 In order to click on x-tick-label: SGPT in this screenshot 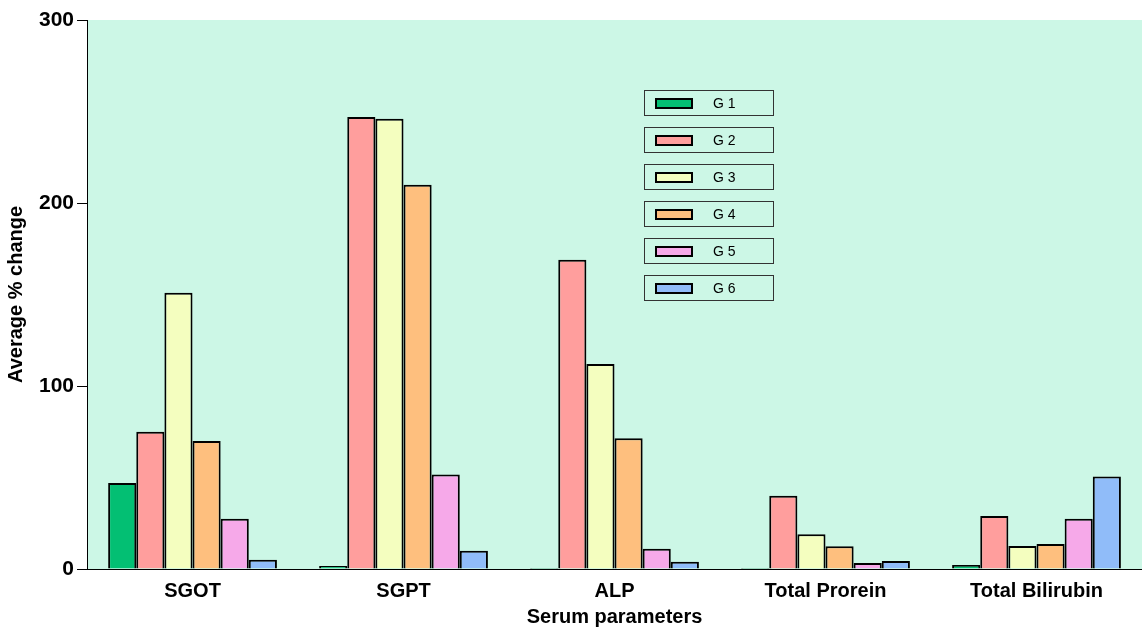, I will do `click(403, 589)`.